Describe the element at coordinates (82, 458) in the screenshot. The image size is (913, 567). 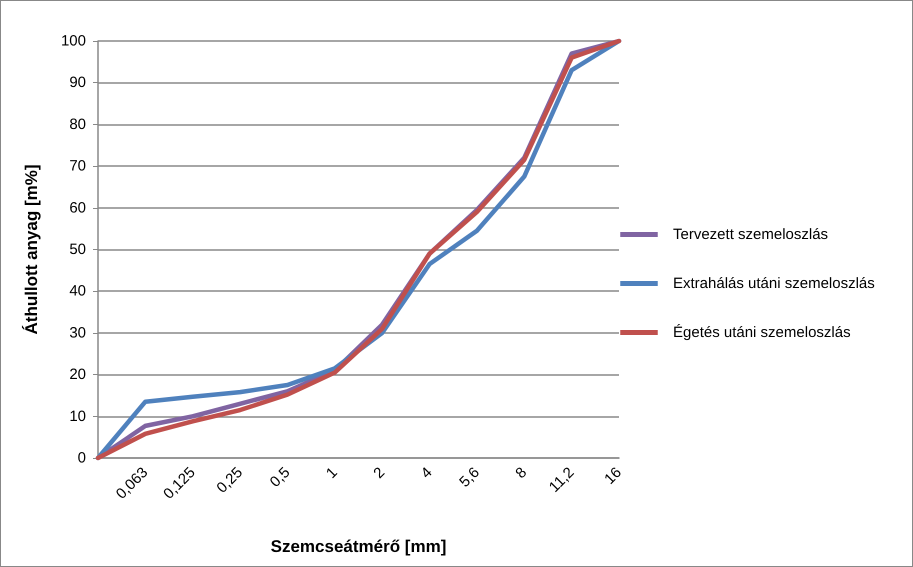
I see `y-tick-label: 0` at that location.